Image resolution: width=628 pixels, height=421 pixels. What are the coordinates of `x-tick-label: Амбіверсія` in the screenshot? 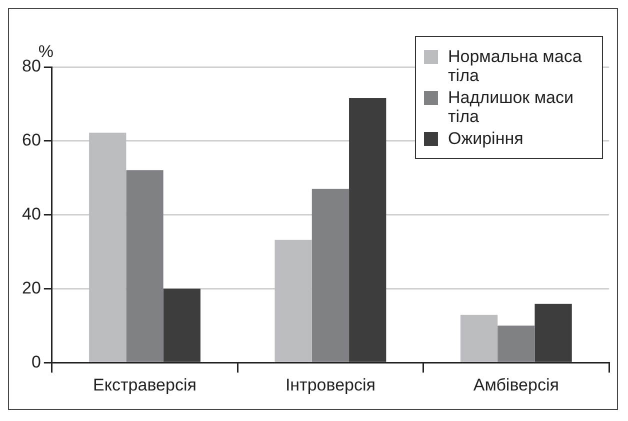 It's located at (516, 384).